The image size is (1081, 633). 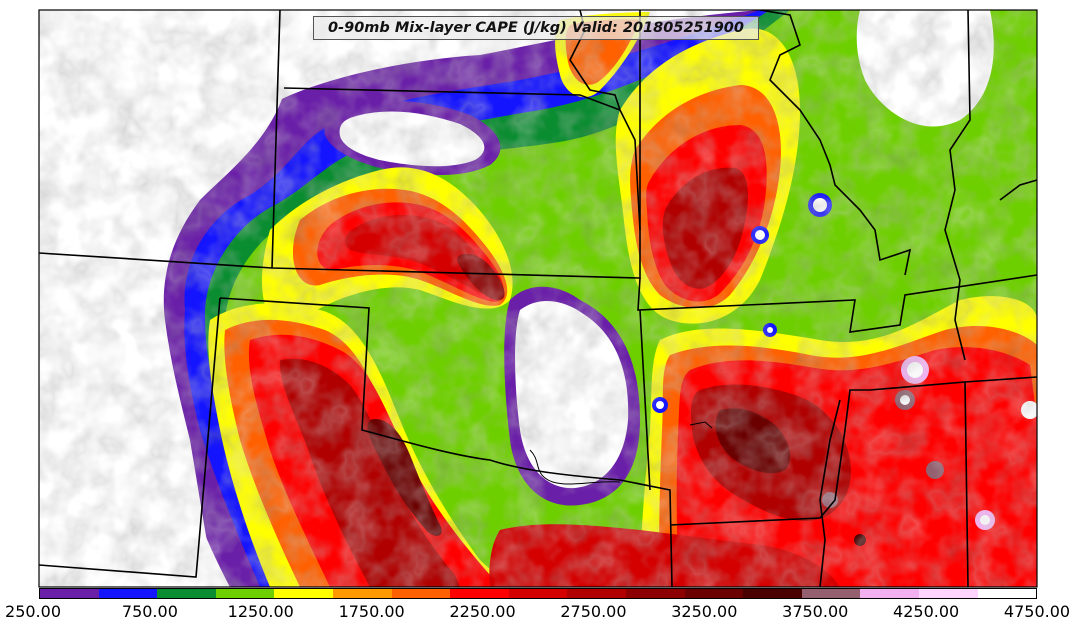 What do you see at coordinates (260, 611) in the screenshot?
I see `colorbar-tick-label: 1250.00` at bounding box center [260, 611].